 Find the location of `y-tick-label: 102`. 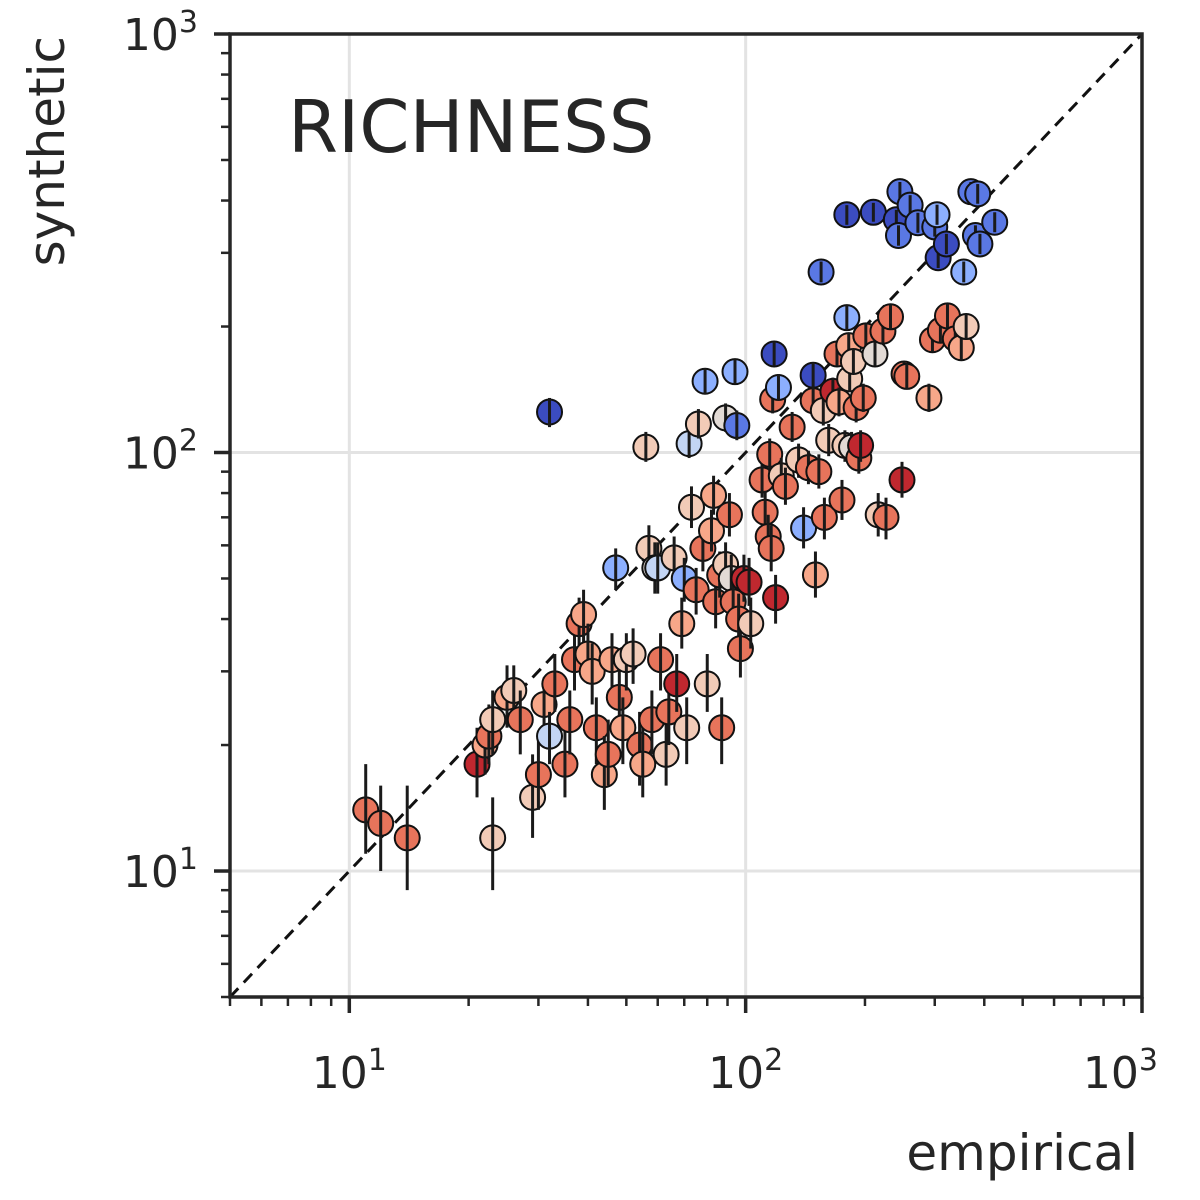

y-tick-label: 102 is located at coordinates (160, 452).